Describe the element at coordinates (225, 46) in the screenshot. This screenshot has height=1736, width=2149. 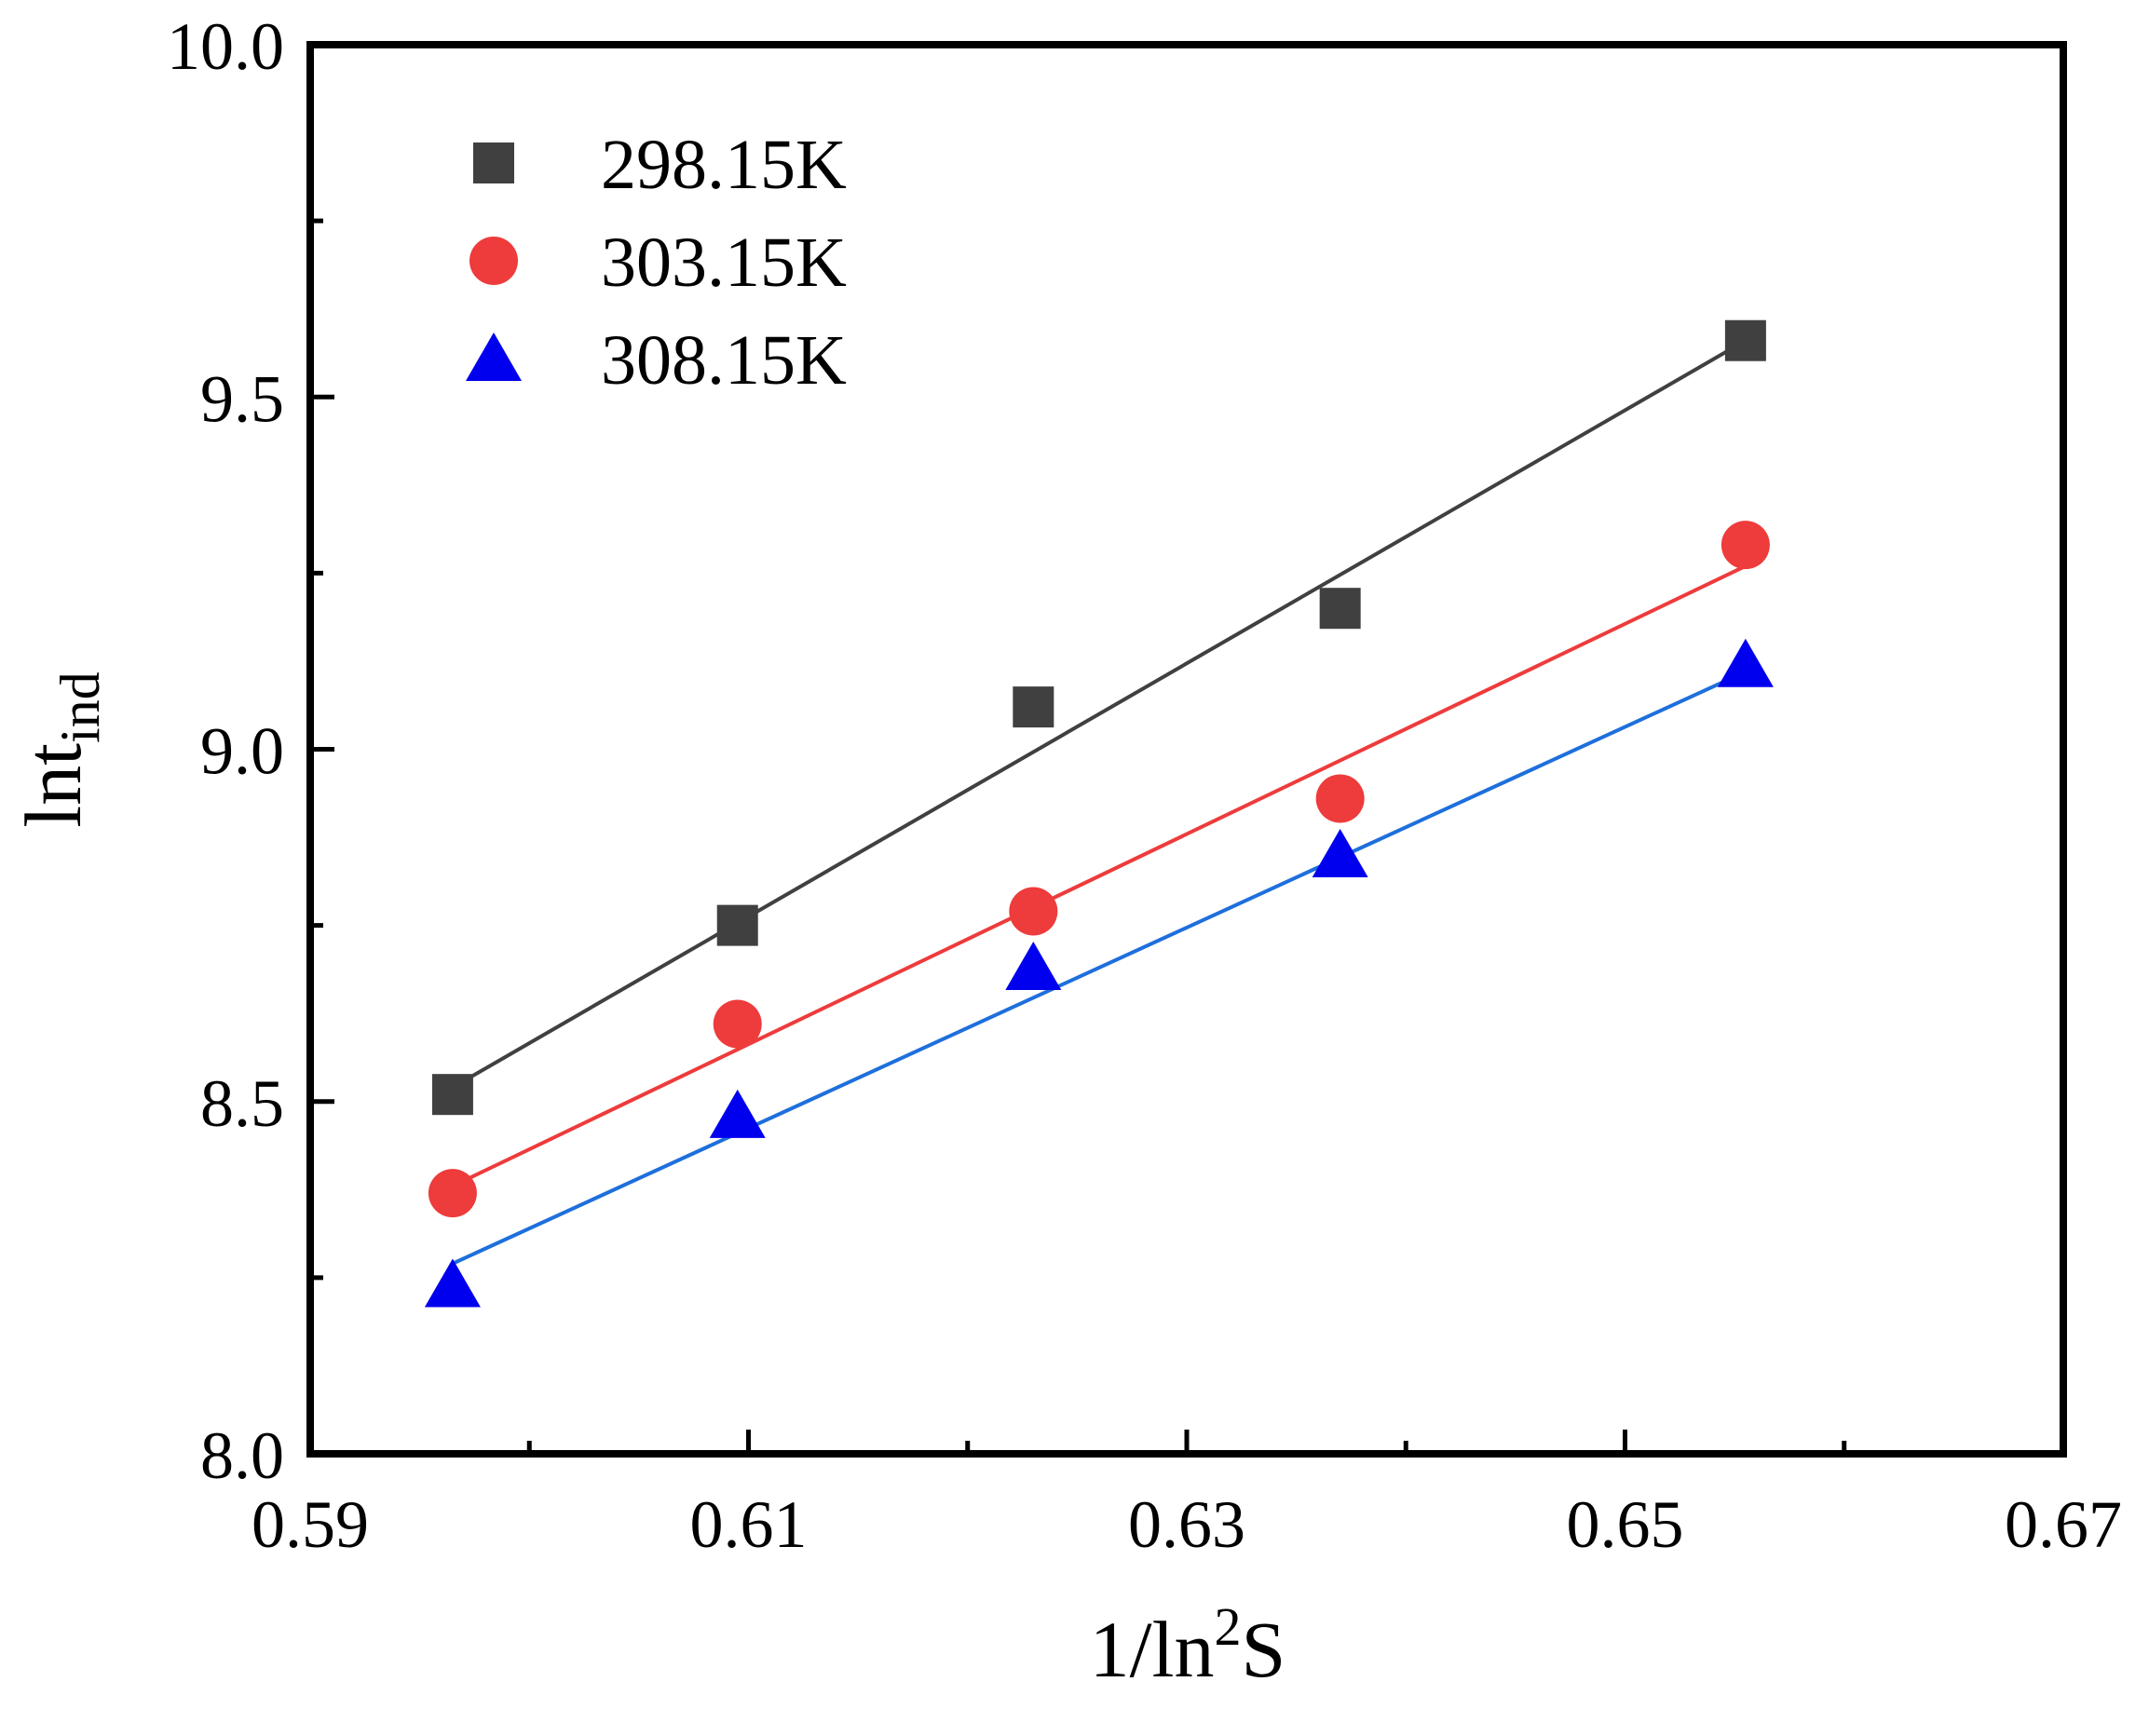
I see `y-tick-label: 10.0` at that location.